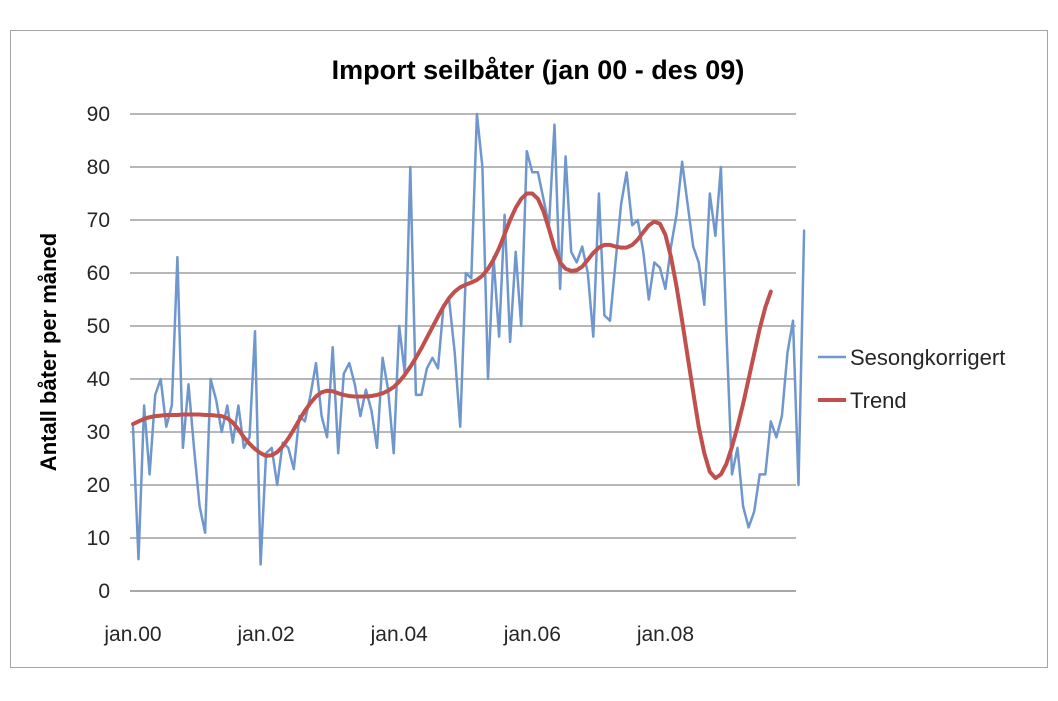 The image size is (1058, 701). What do you see at coordinates (98, 485) in the screenshot?
I see `y-tick-label: 20` at bounding box center [98, 485].